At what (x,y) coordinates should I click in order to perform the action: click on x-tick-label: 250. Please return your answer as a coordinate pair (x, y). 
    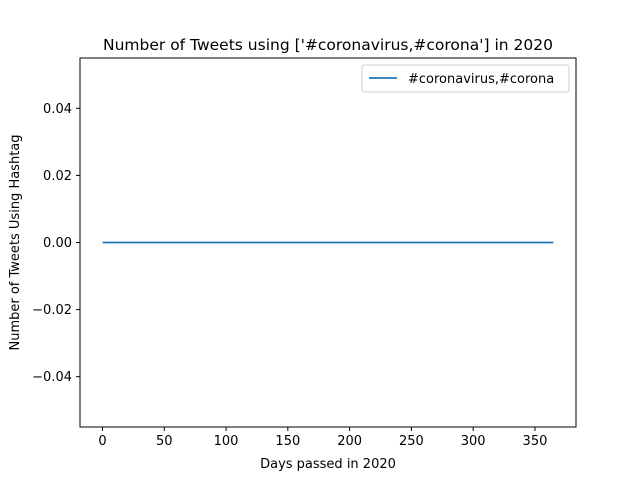
    Looking at the image, I should click on (411, 441).